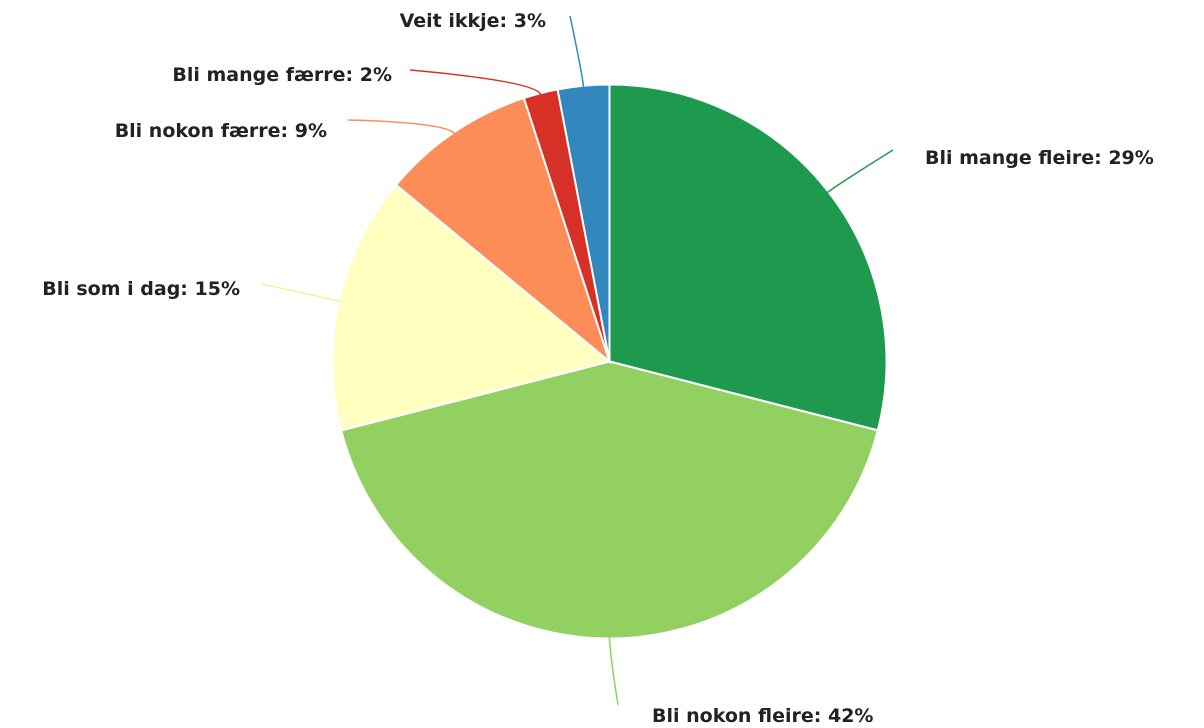 The width and height of the screenshot is (1204, 728). What do you see at coordinates (217, 289) in the screenshot?
I see `value-label: 15%` at bounding box center [217, 289].